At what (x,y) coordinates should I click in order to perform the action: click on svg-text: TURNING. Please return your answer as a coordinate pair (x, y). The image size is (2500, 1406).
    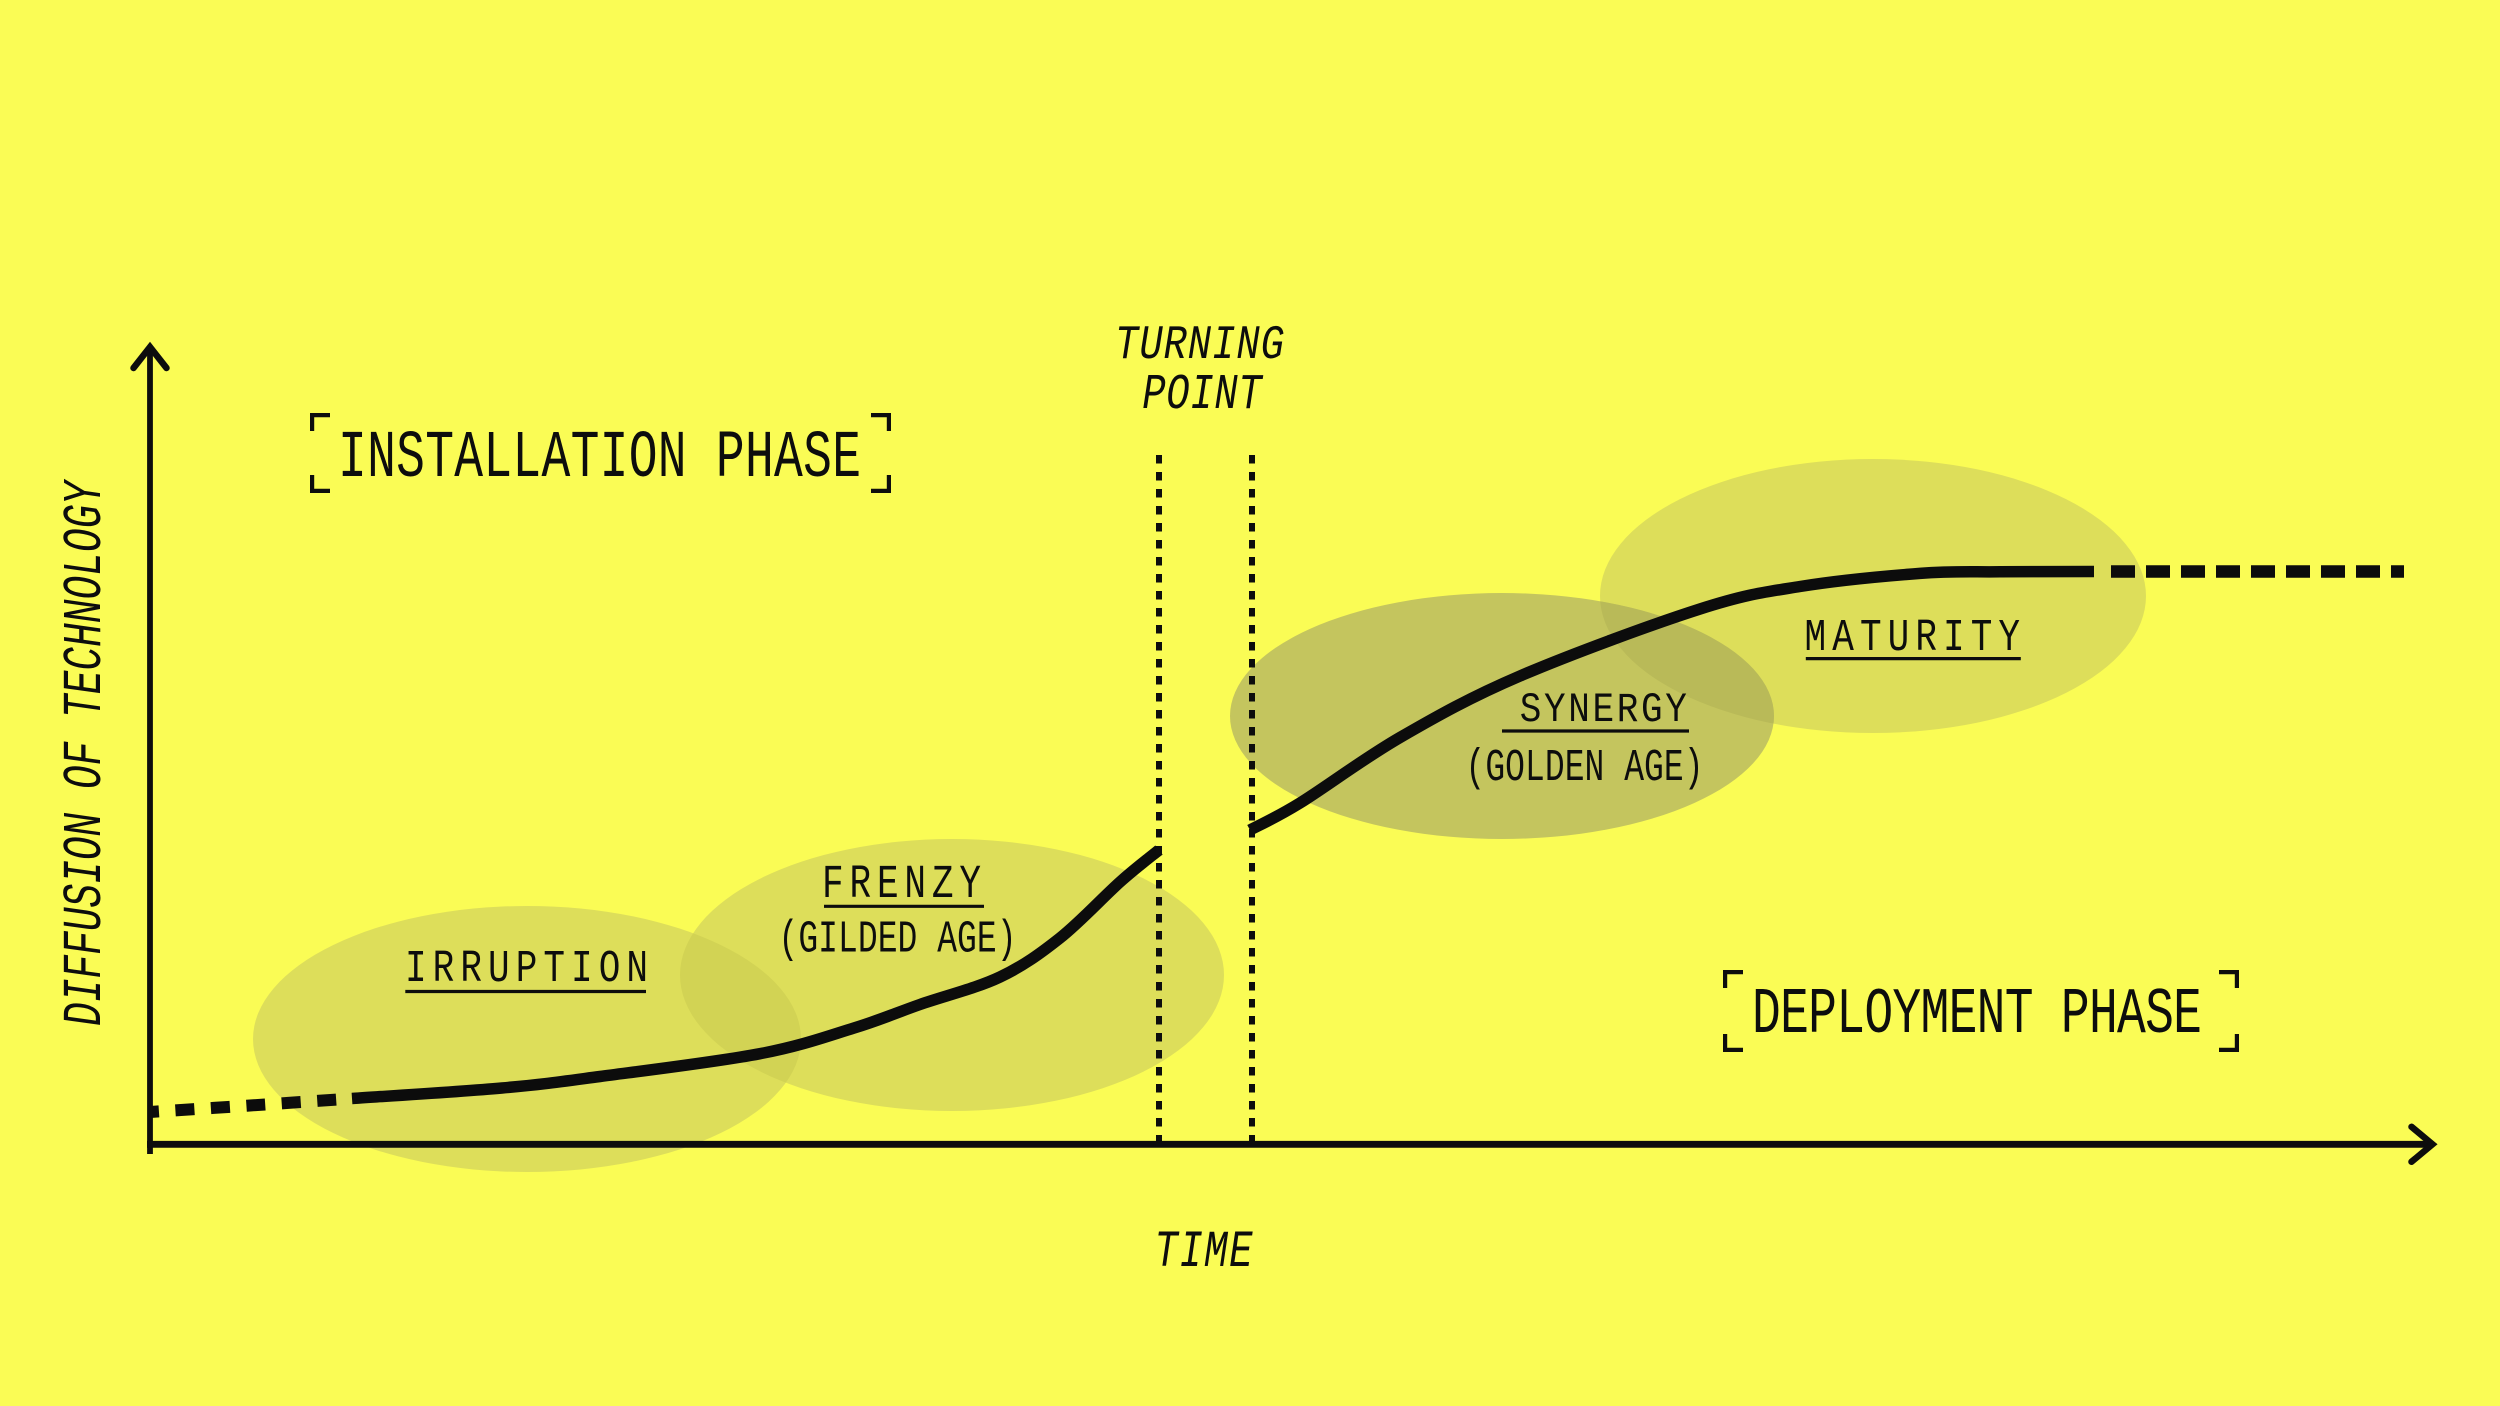
    Looking at the image, I should click on (1199, 345).